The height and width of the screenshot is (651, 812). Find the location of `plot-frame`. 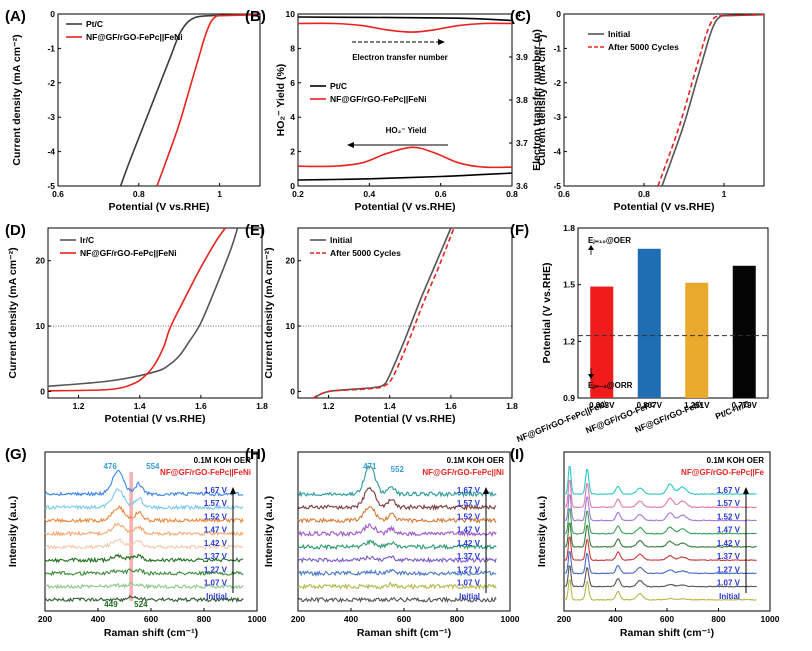

plot-frame is located at coordinates (155, 313).